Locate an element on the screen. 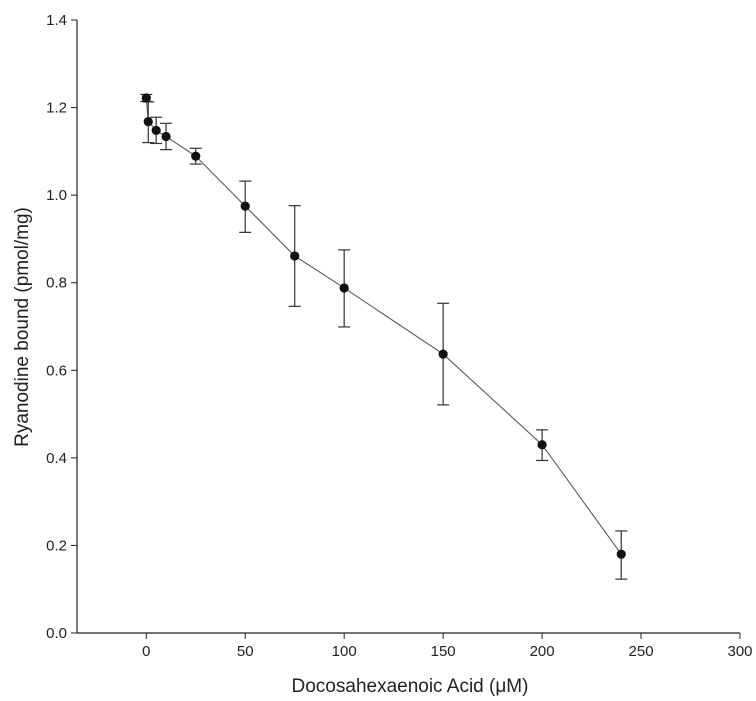  x-tick-label: 50 is located at coordinates (245, 651).